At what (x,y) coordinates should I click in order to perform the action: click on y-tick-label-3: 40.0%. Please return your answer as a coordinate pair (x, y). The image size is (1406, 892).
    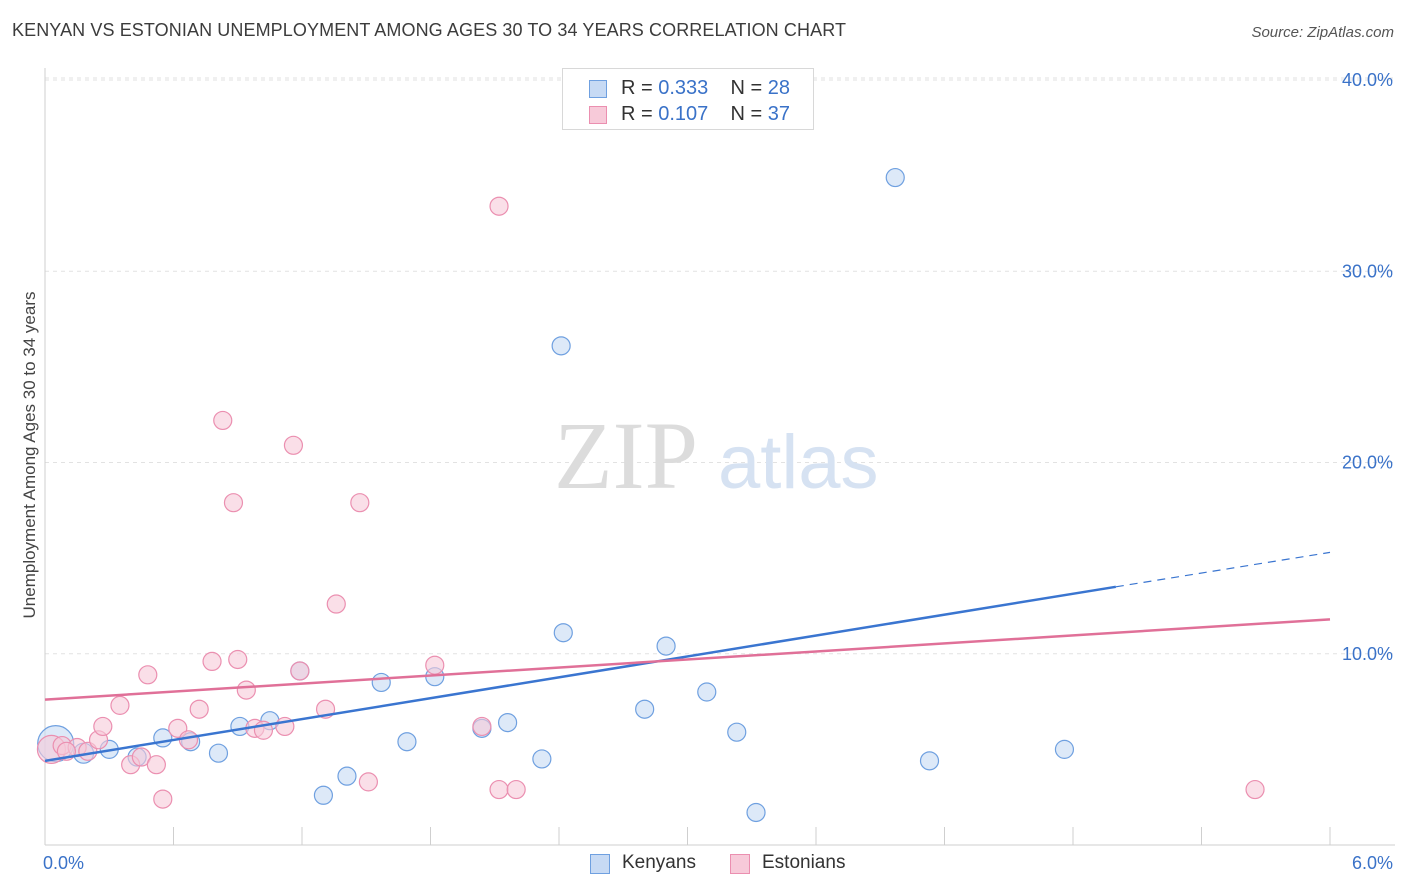
    Looking at the image, I should click on (1367, 80).